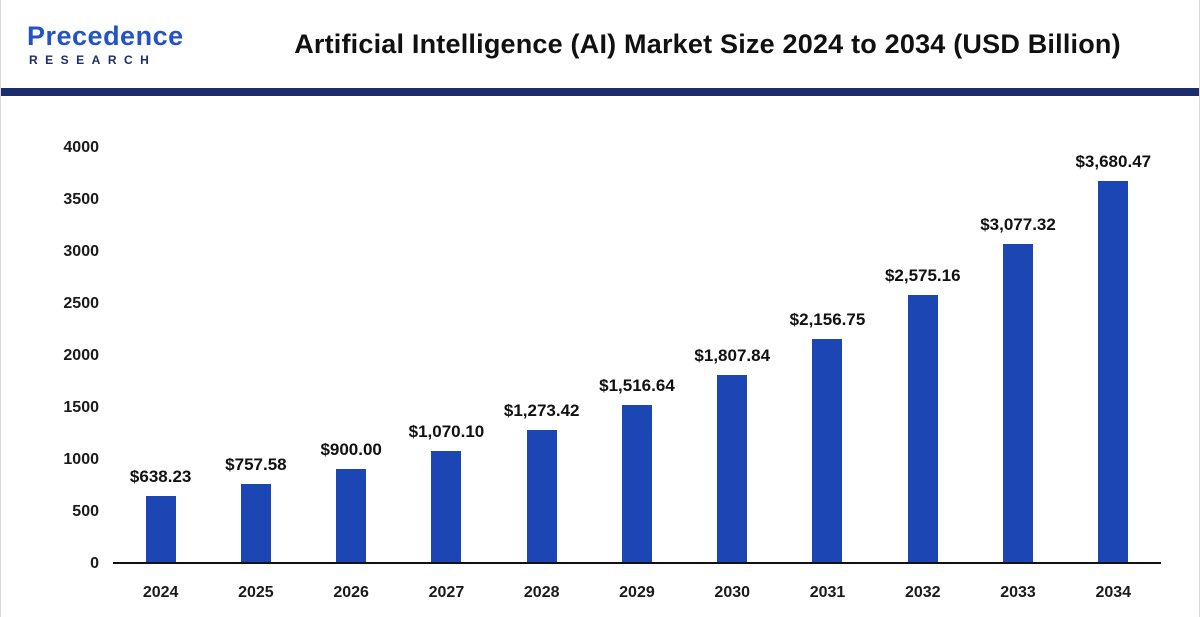 This screenshot has height=617, width=1200. What do you see at coordinates (446, 432) in the screenshot?
I see `bar-value-label: $1,070.10` at bounding box center [446, 432].